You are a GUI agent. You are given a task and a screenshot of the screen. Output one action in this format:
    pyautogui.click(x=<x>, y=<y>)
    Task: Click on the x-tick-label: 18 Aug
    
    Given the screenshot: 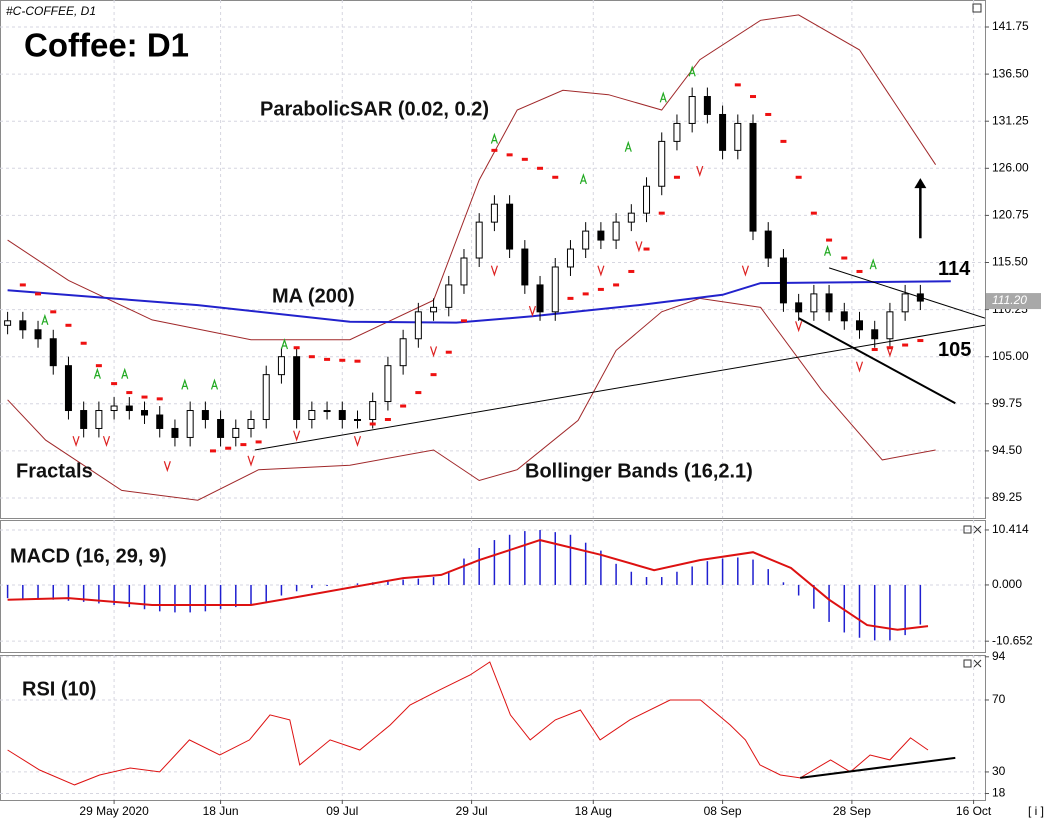 What is the action you would take?
    pyautogui.click(x=593, y=811)
    